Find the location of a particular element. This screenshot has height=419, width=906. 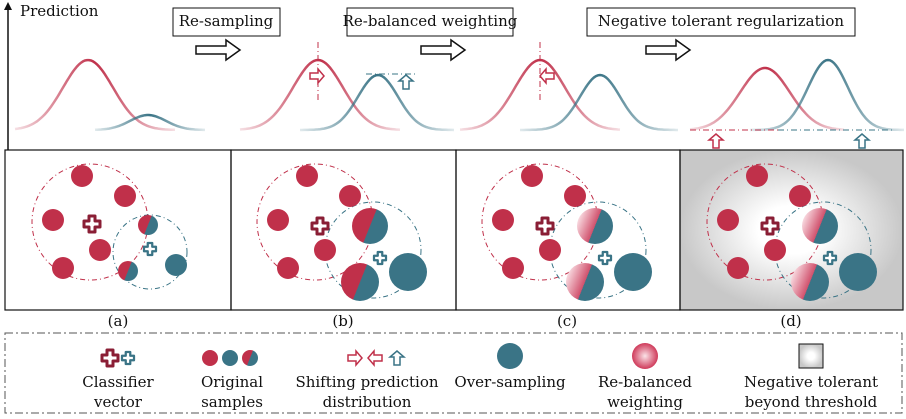

step-label: Negative tolerant regularization is located at coordinates (721, 21).